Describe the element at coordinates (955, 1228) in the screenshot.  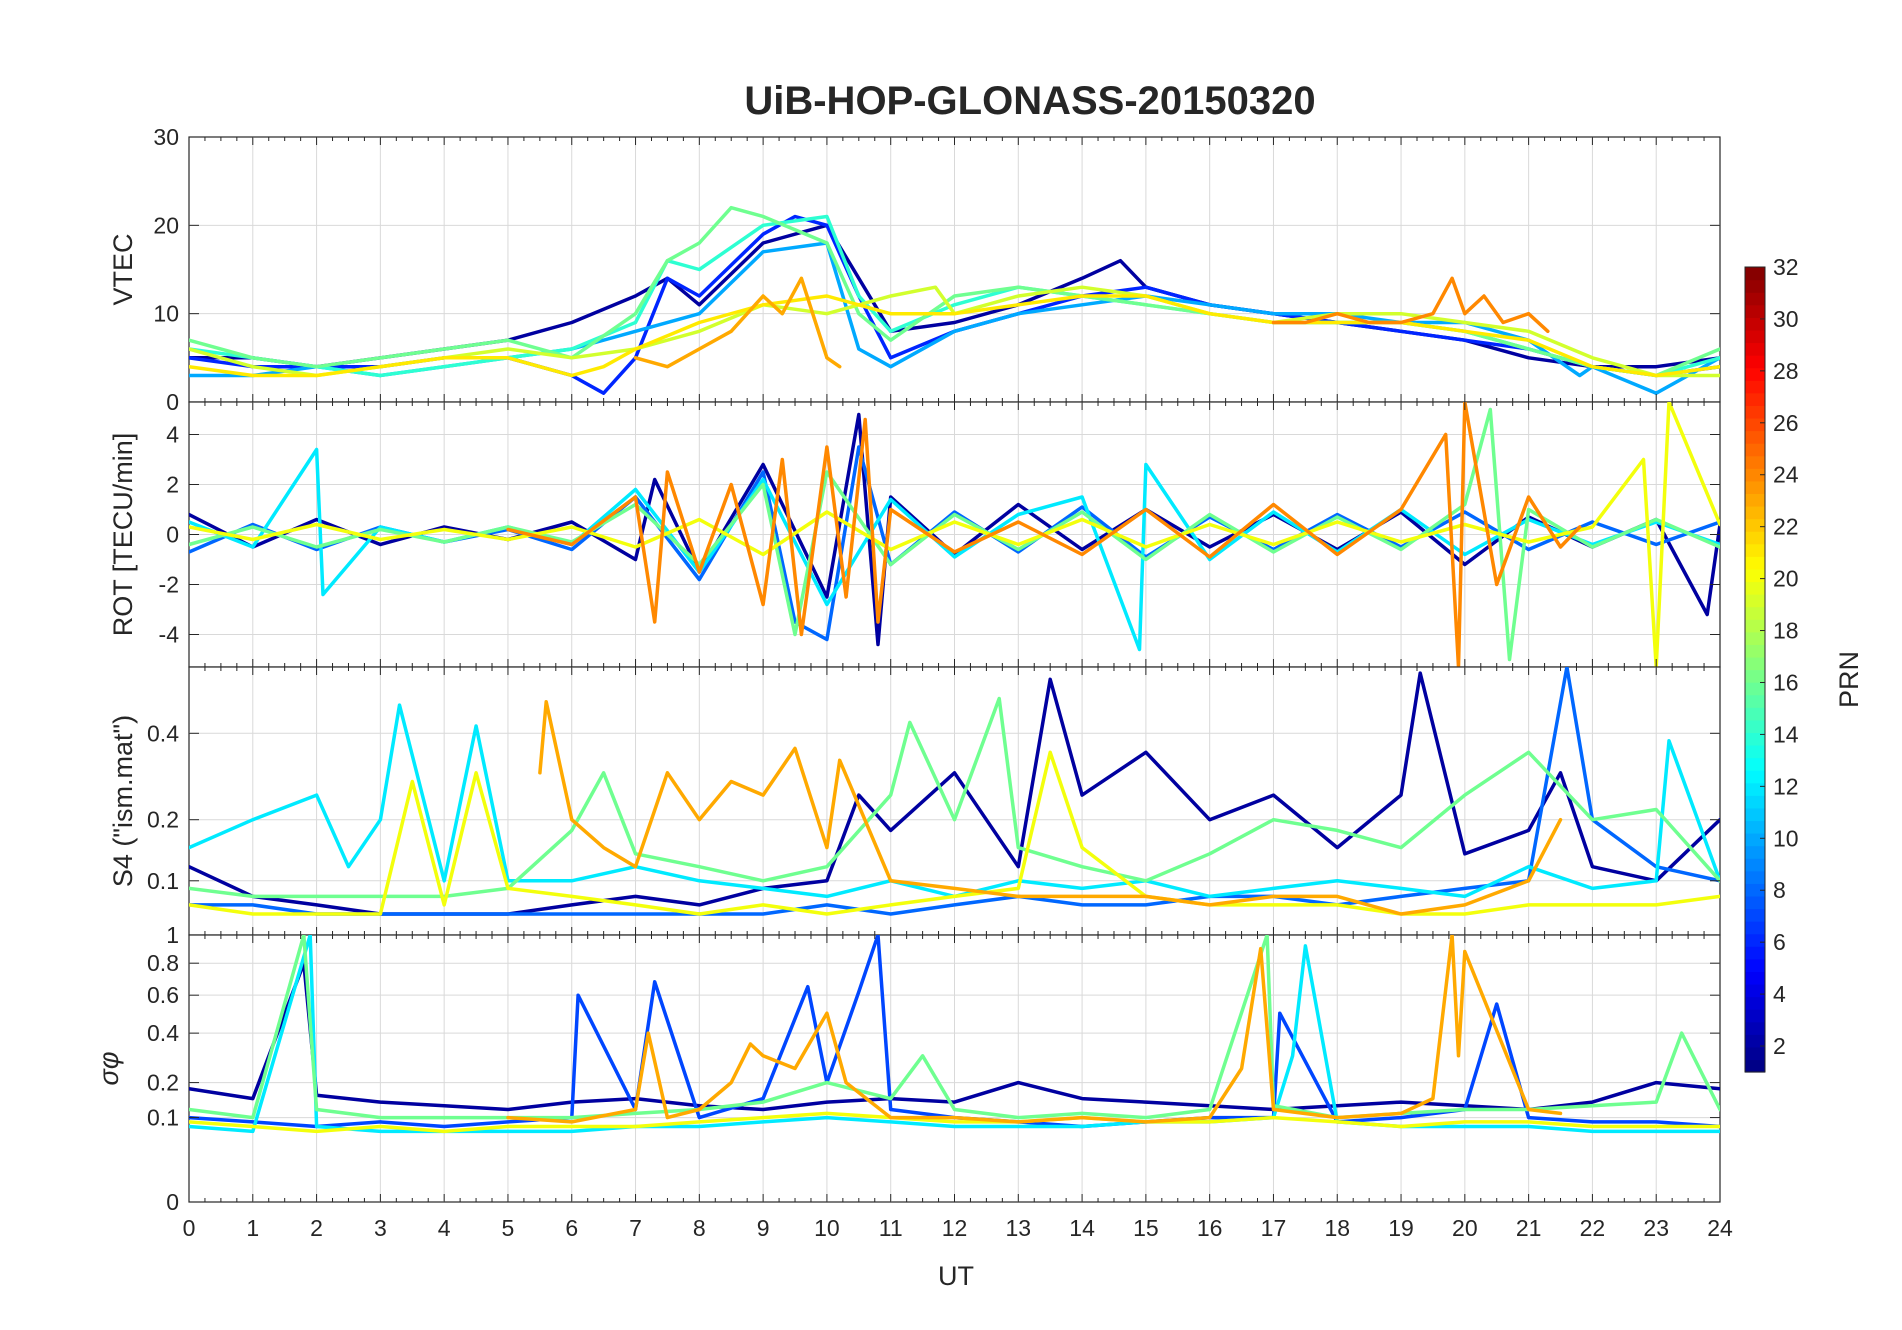
I see `x-tick-label: 12` at that location.